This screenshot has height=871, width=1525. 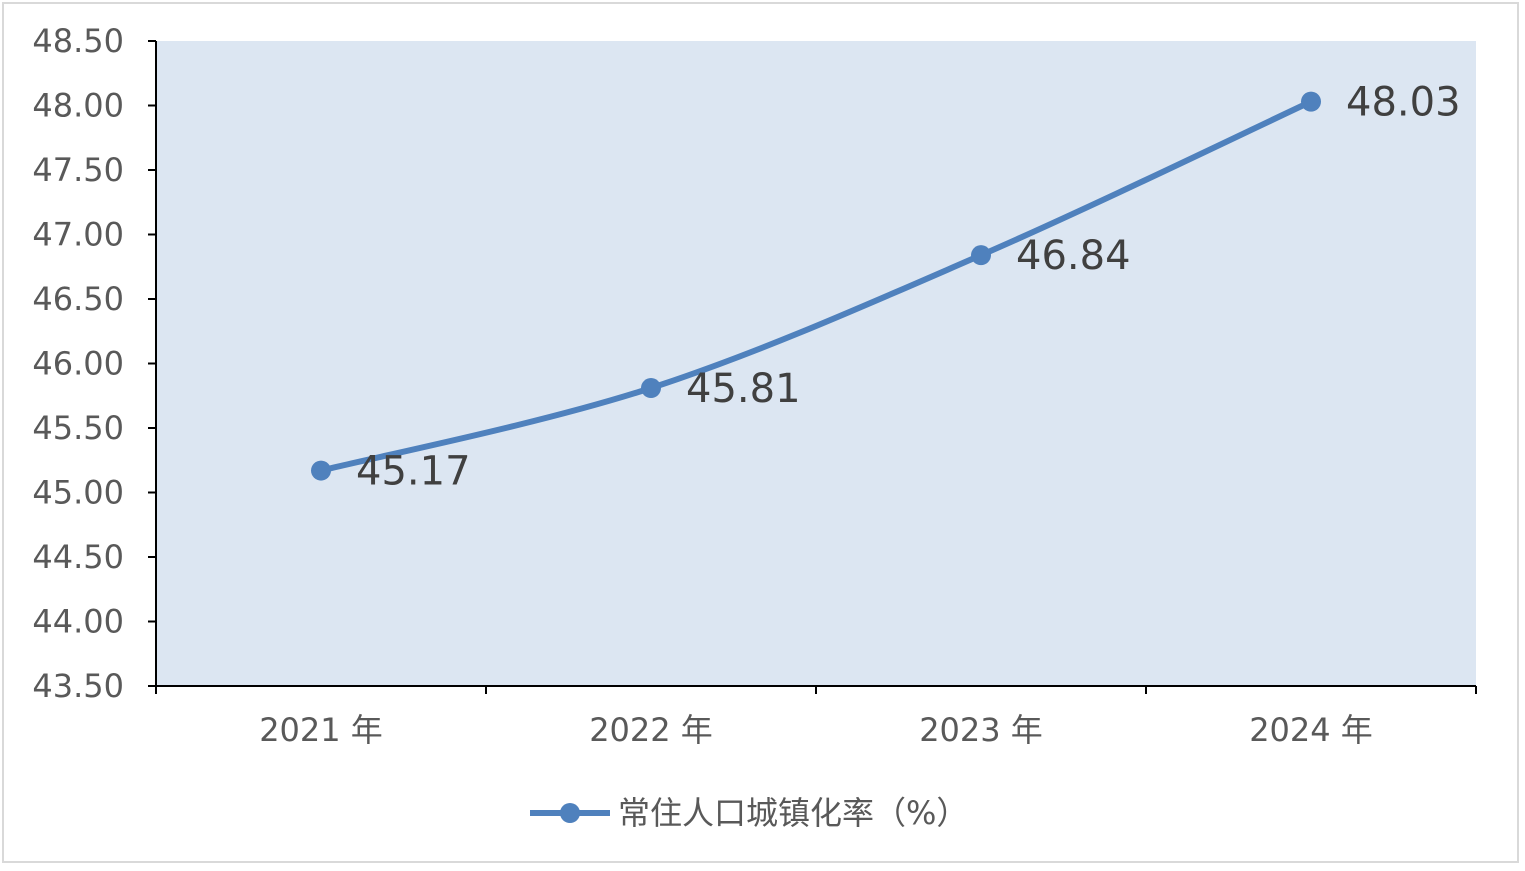 What do you see at coordinates (321, 730) in the screenshot?
I see `x-tick-label: 2021 年` at bounding box center [321, 730].